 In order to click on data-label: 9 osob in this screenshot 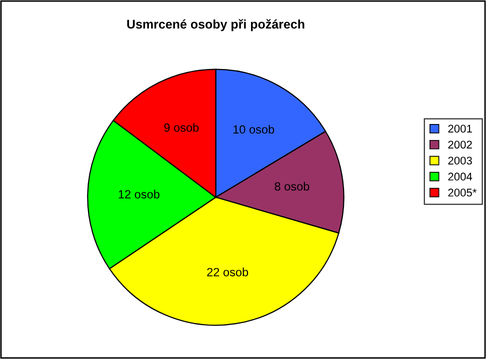, I will do `click(181, 127)`.